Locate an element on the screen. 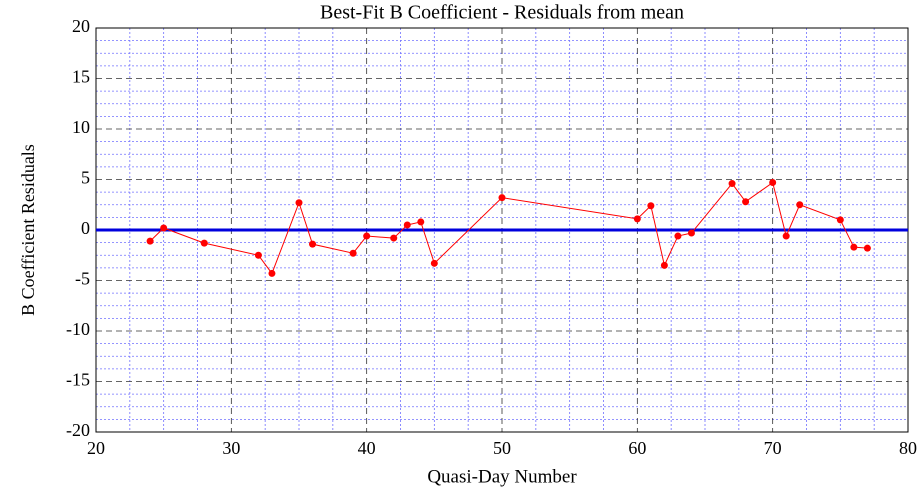  x-tick-label: 70 is located at coordinates (773, 448).